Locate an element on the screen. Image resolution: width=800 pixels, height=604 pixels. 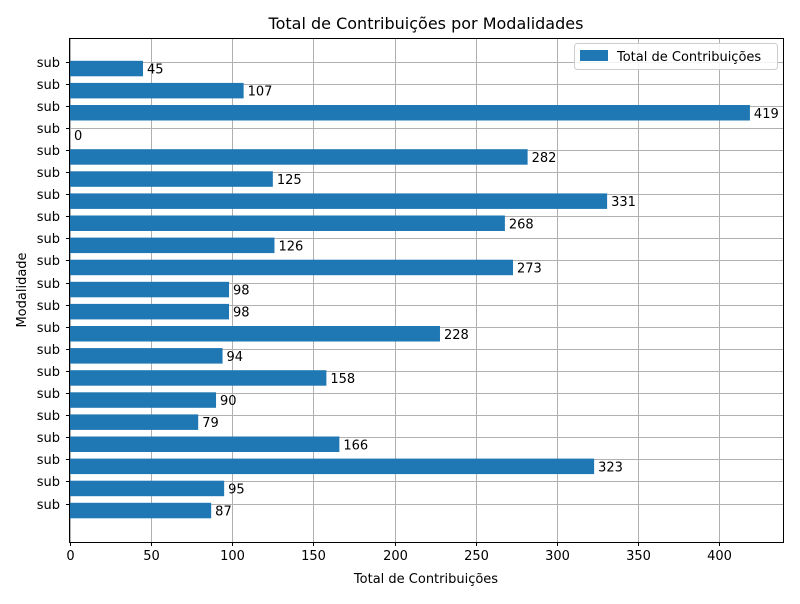
bar-value-label: 228 is located at coordinates (456, 335).